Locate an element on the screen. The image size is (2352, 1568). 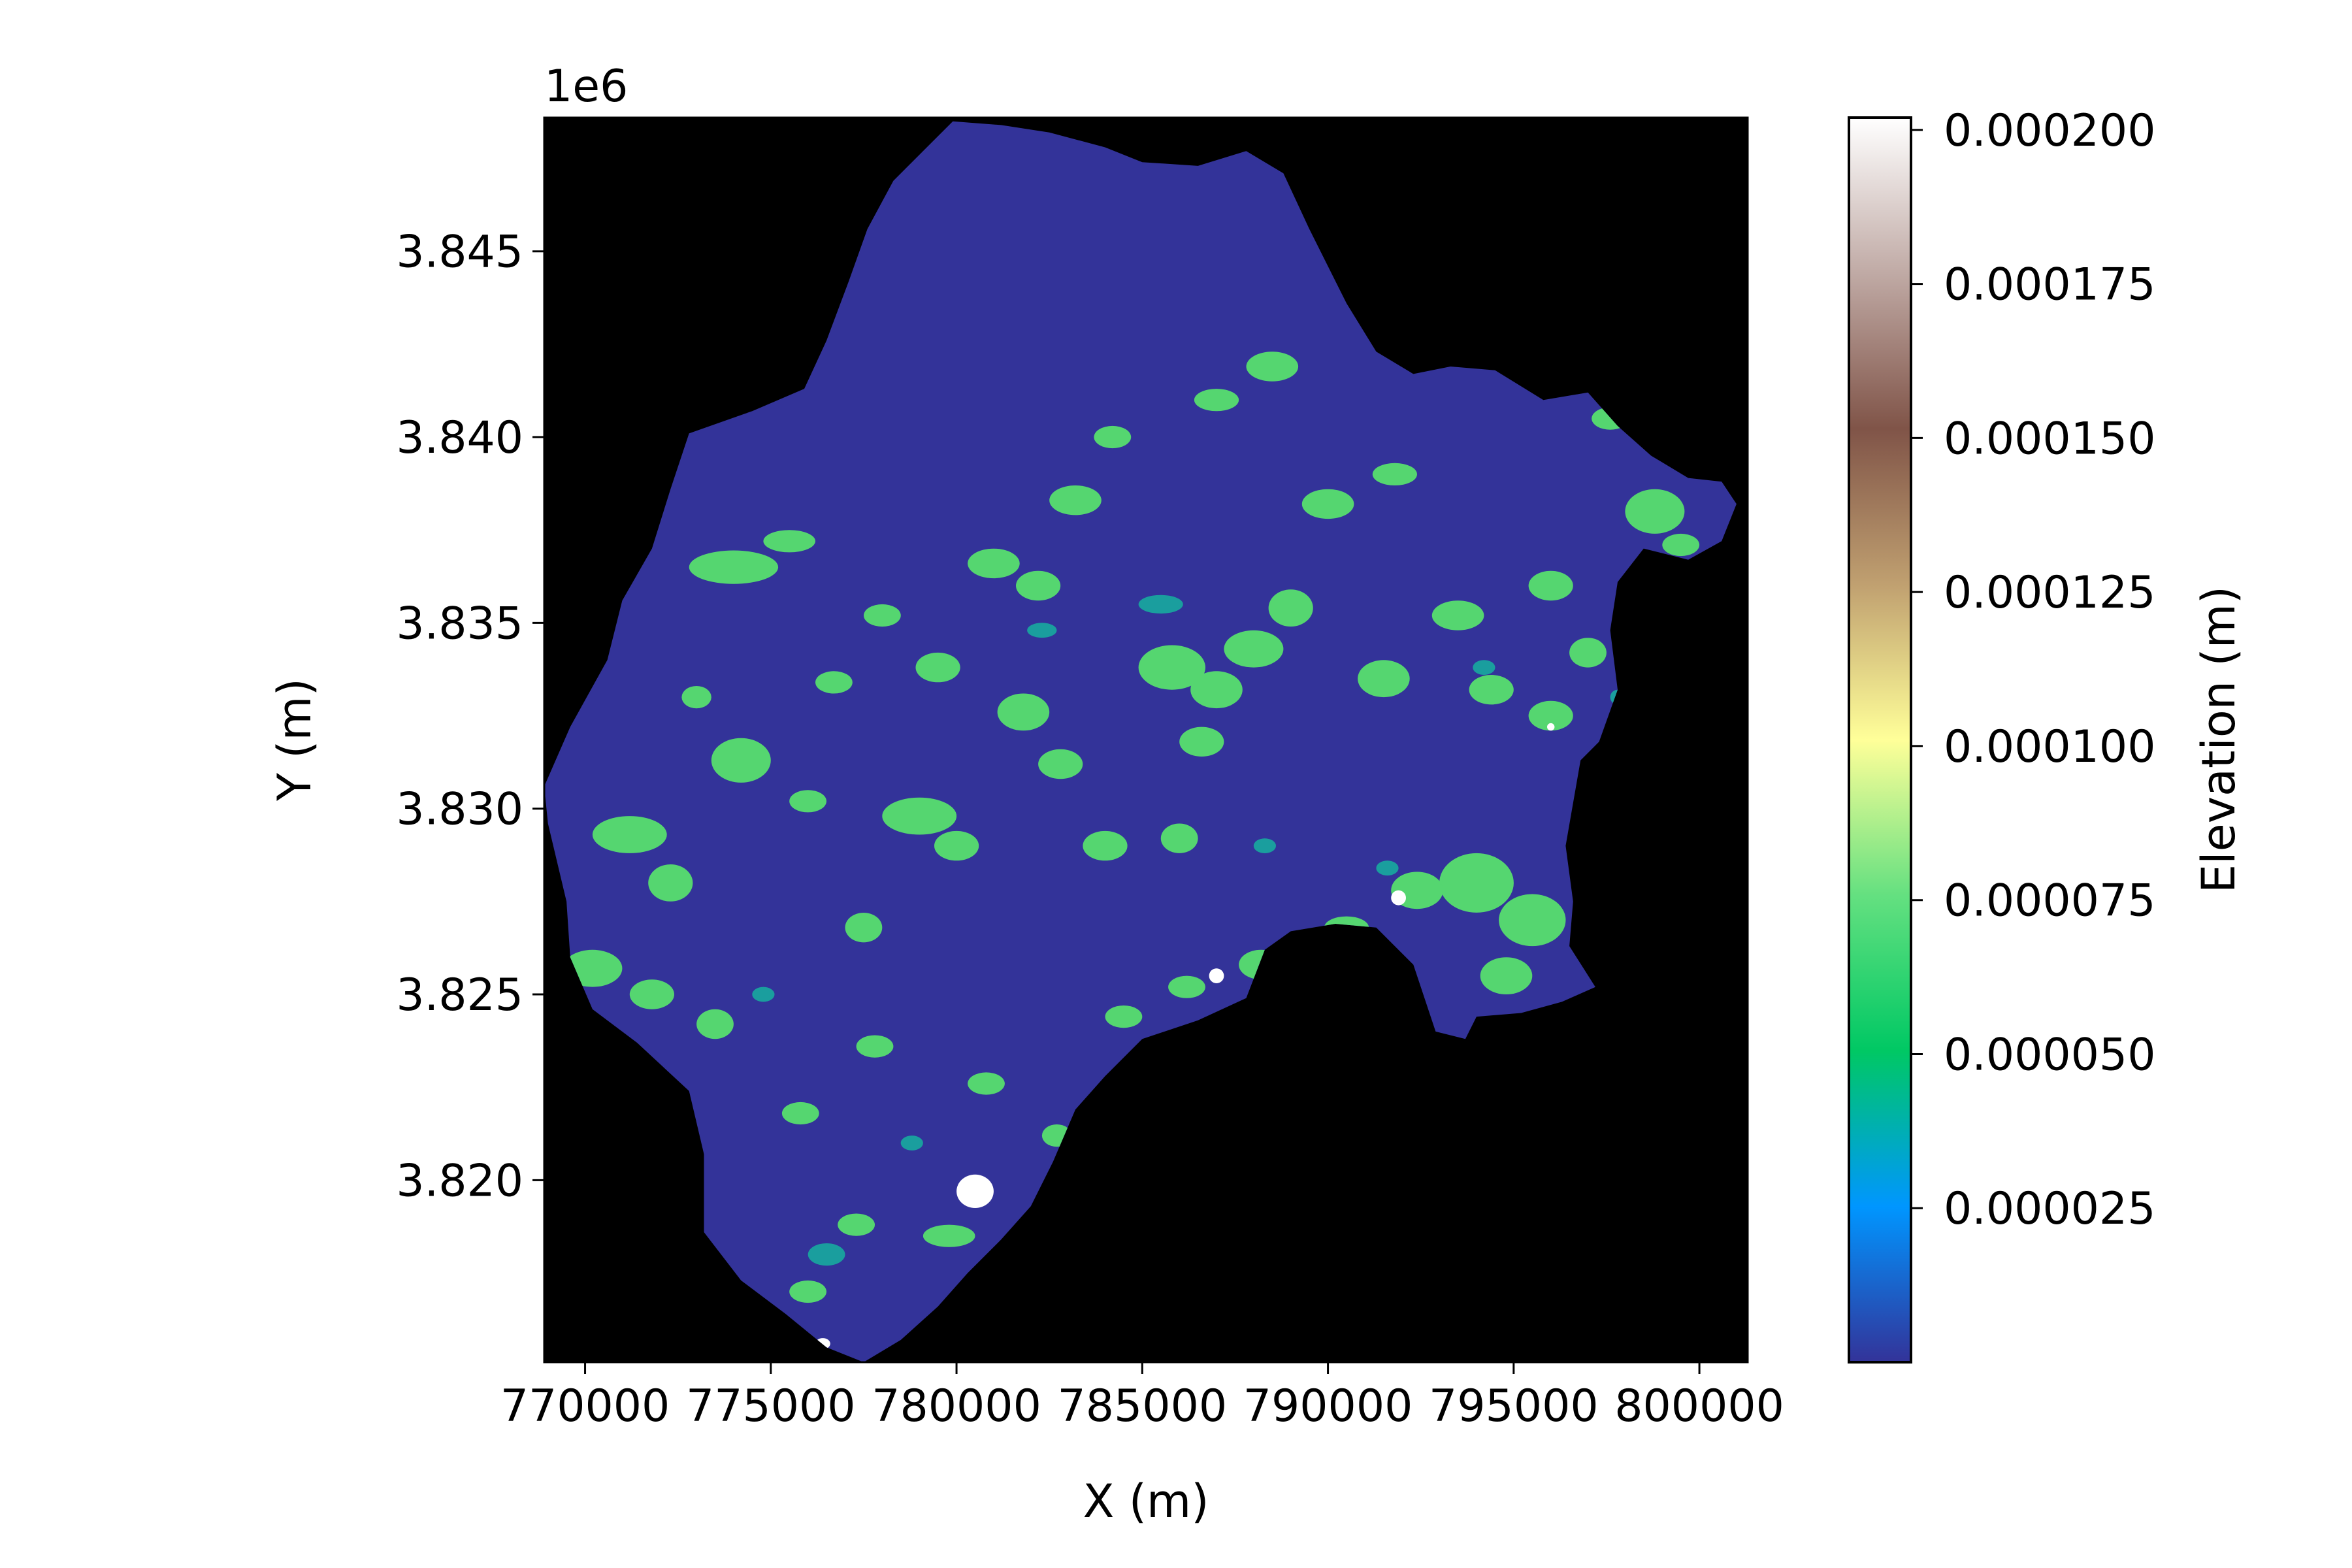
colorbar-tick-label: 0.000100 is located at coordinates (2049, 747).